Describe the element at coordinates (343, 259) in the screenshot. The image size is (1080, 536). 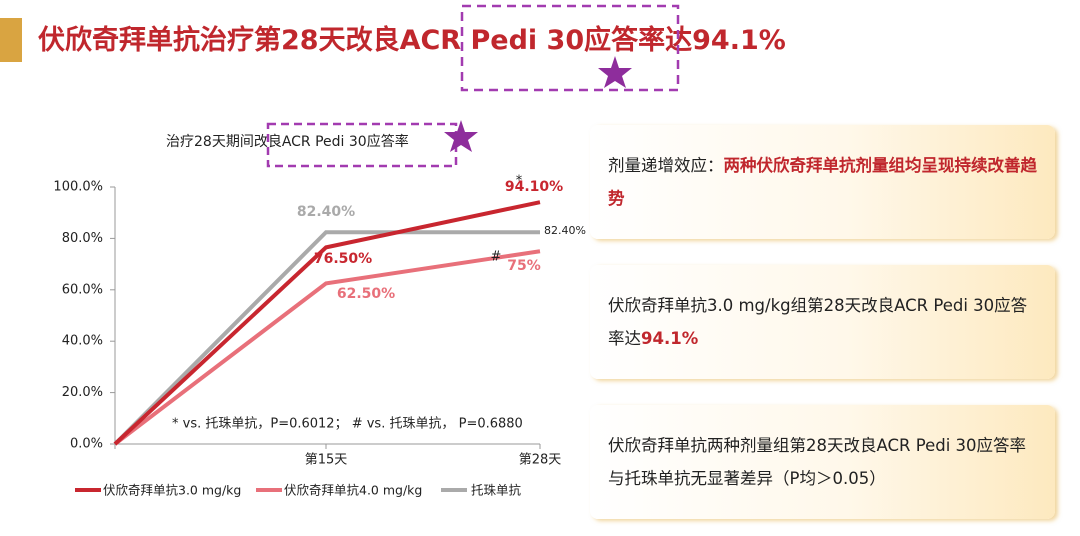
I see `value-label: 76.50%` at that location.